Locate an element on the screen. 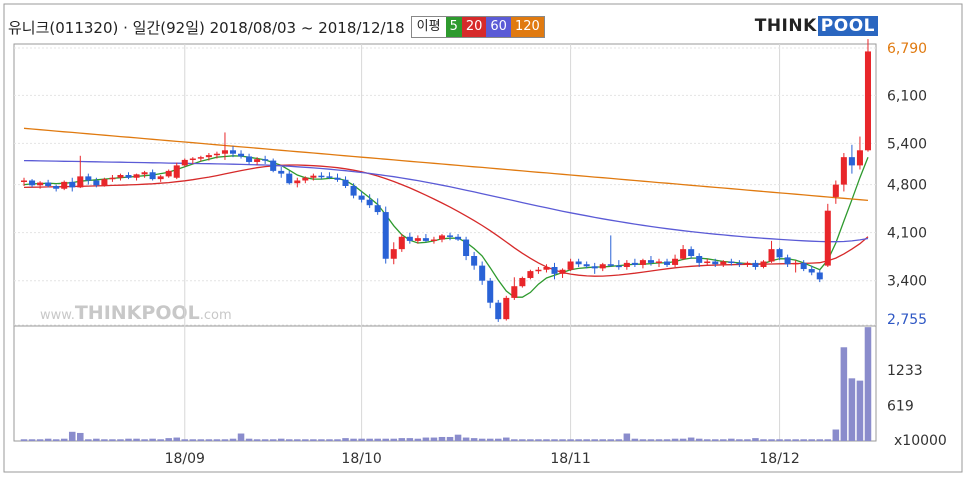 The height and width of the screenshot is (479, 966). y-tick-label: 6,100 is located at coordinates (907, 96).